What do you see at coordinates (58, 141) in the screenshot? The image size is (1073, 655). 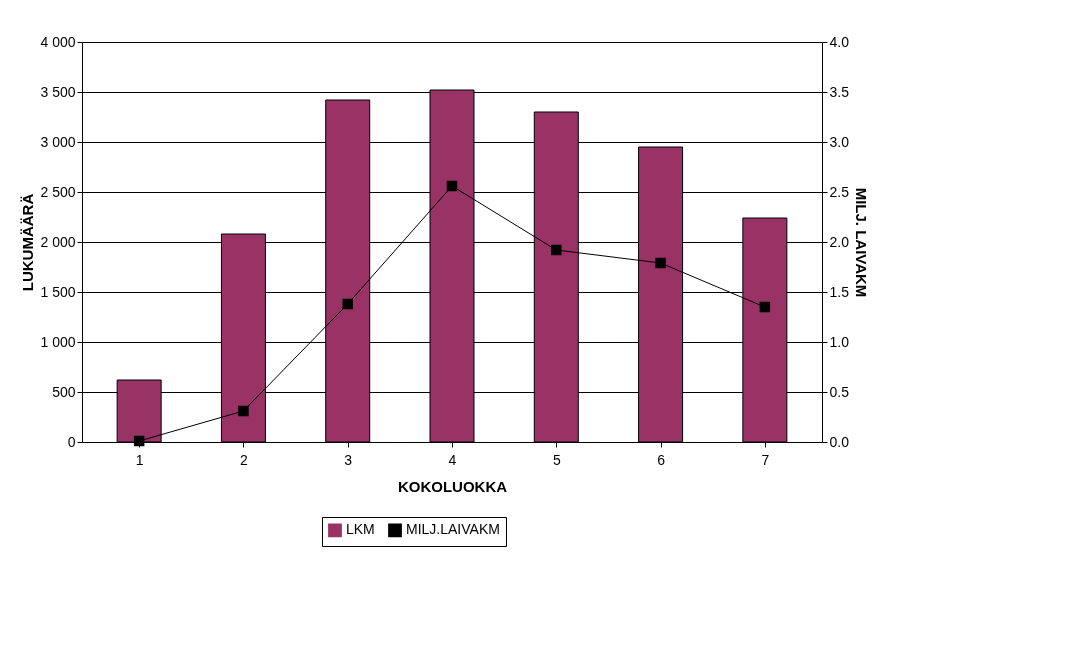 I see `y-tick-label: 3 000` at bounding box center [58, 141].